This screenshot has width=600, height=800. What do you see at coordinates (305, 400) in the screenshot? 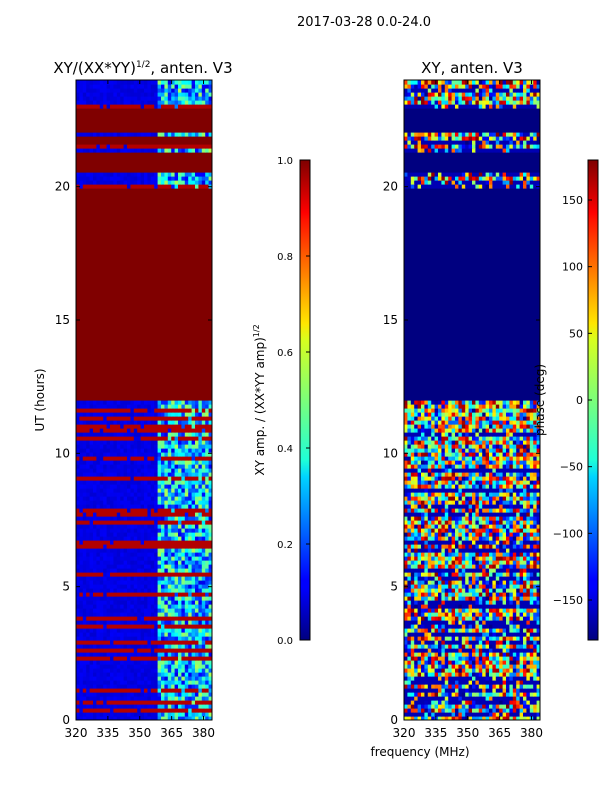
I see `left-colorbar` at bounding box center [305, 400].